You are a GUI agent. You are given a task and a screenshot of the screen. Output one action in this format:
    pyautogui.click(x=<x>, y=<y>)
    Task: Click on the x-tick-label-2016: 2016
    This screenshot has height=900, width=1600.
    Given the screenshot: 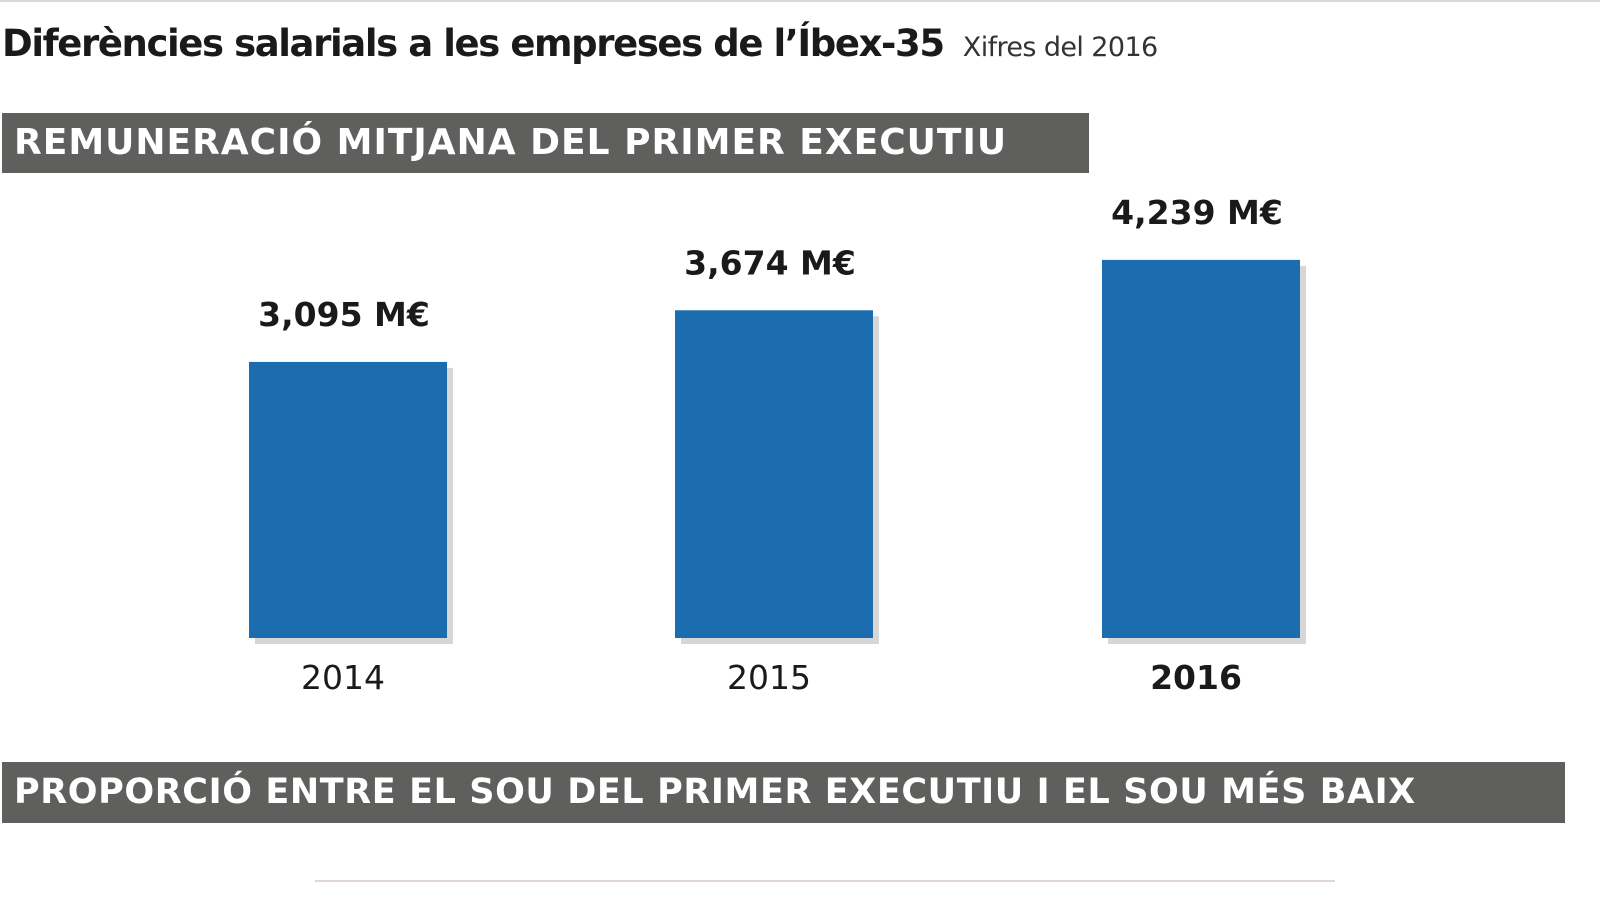 What is the action you would take?
    pyautogui.click(x=1196, y=677)
    